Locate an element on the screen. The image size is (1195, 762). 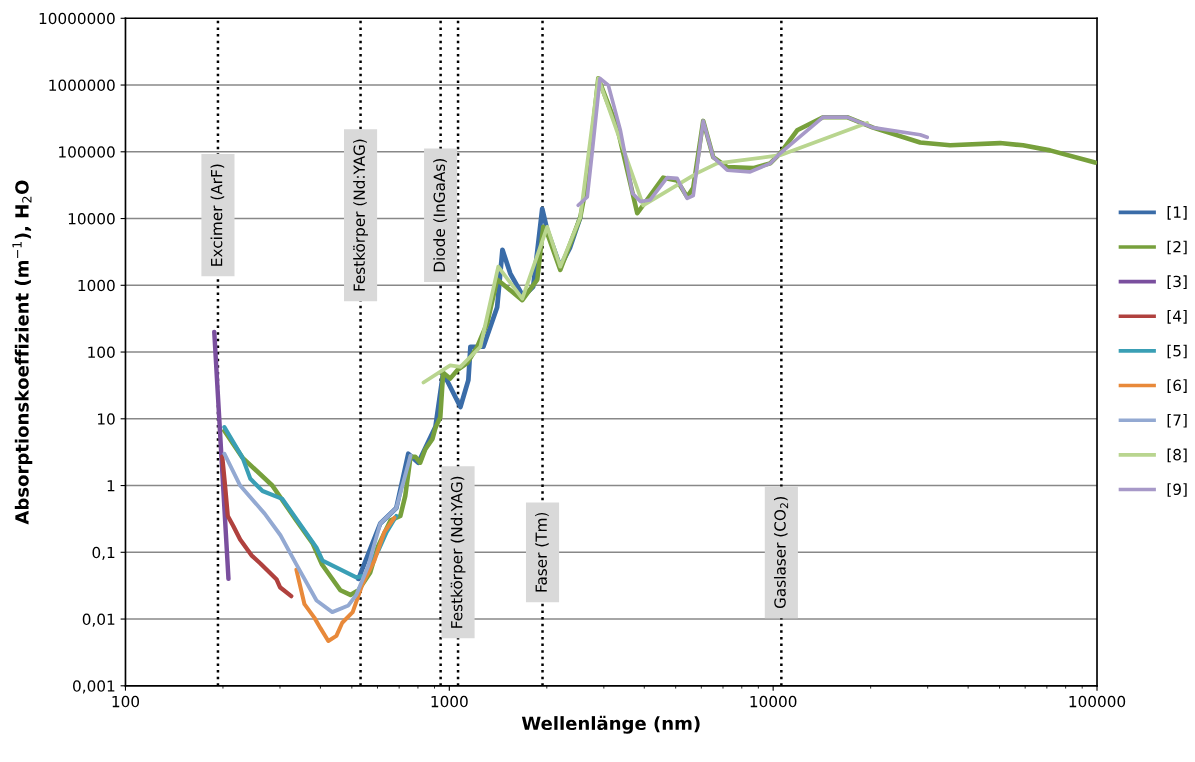
y-tick-label: 10 is located at coordinates (106, 419).